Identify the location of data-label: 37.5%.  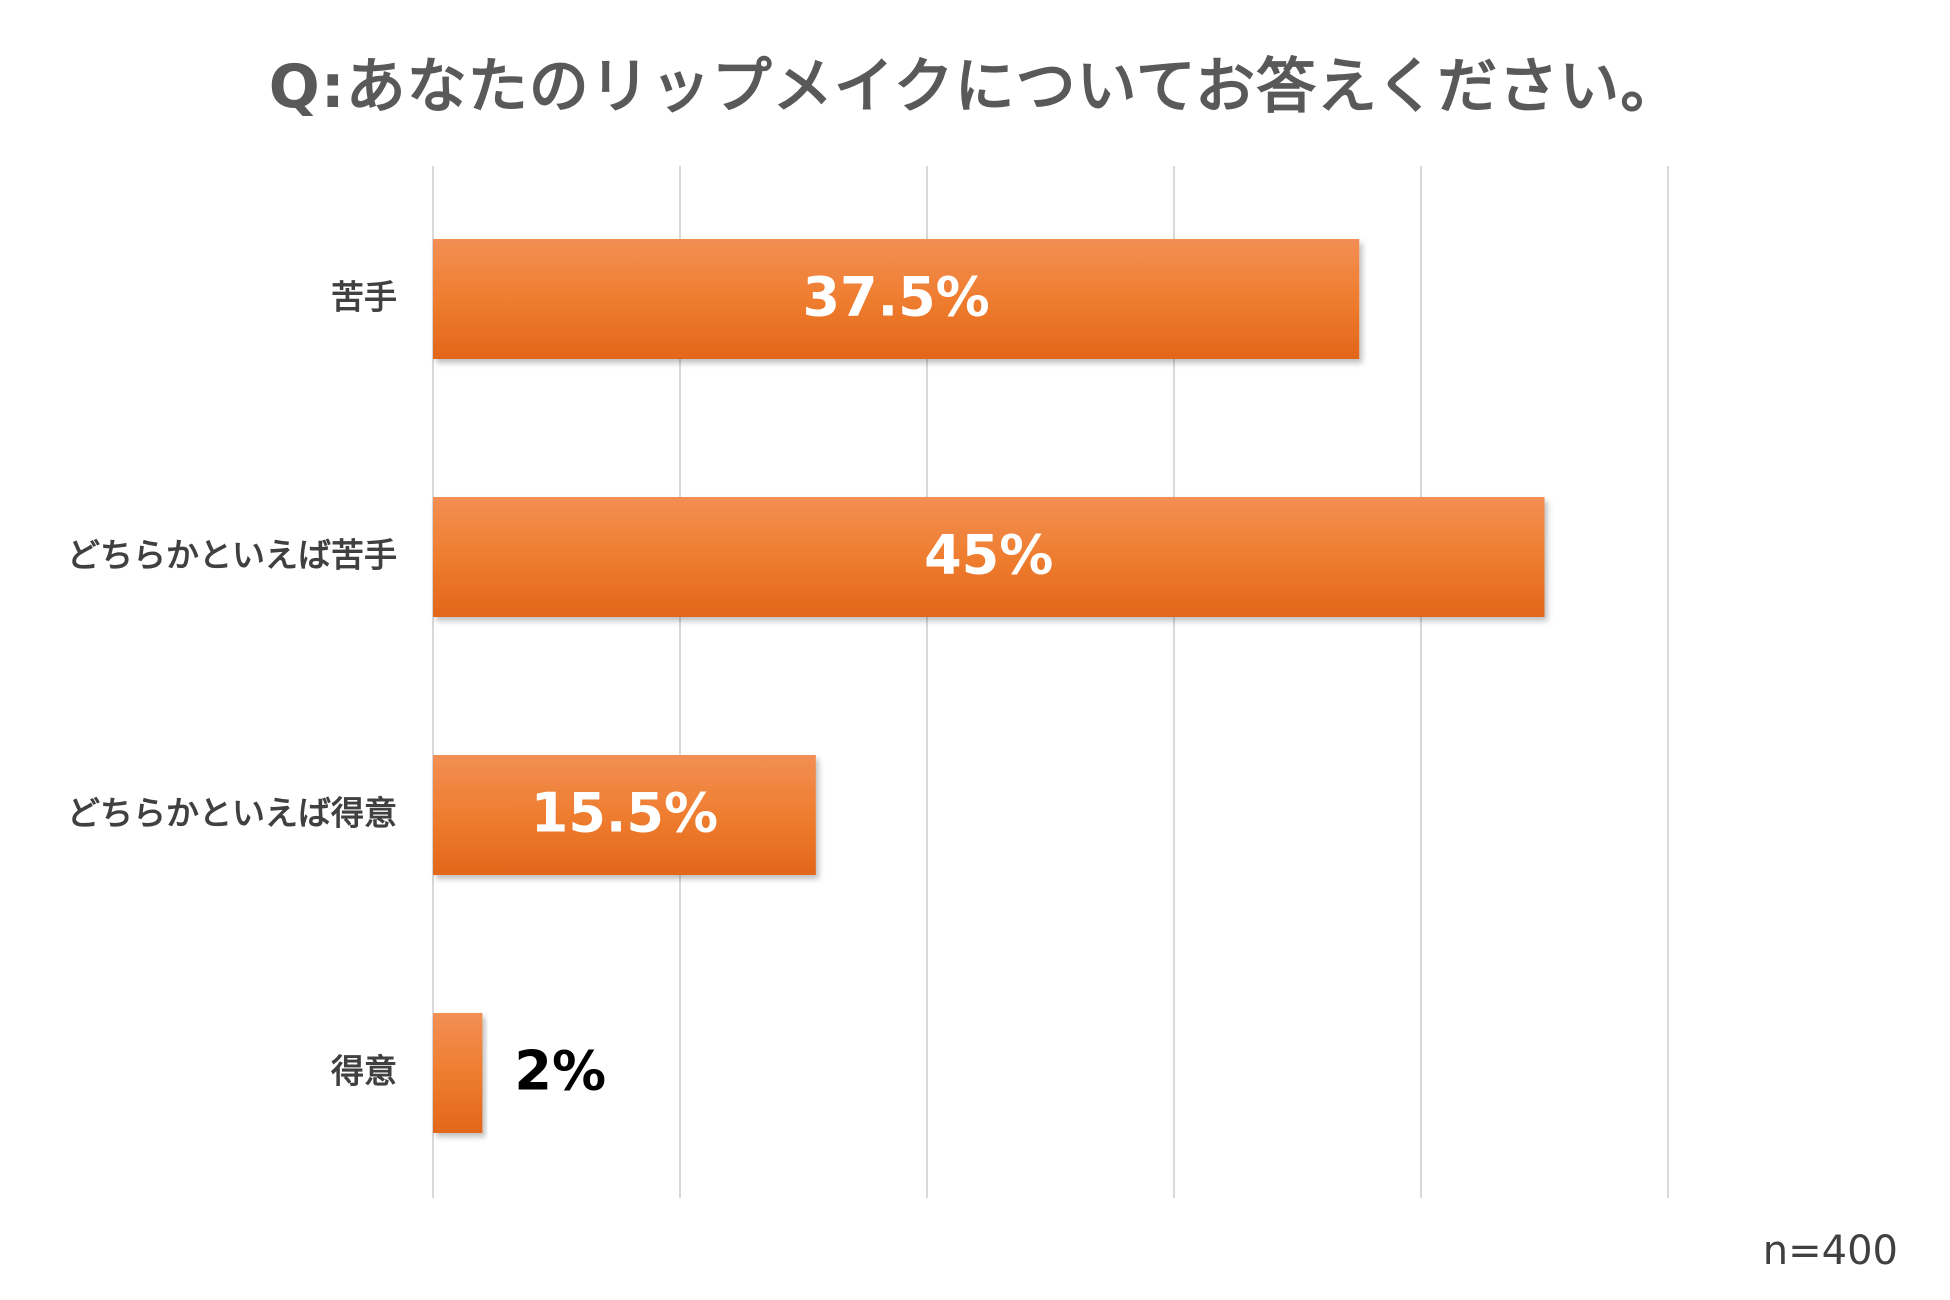
(895, 297).